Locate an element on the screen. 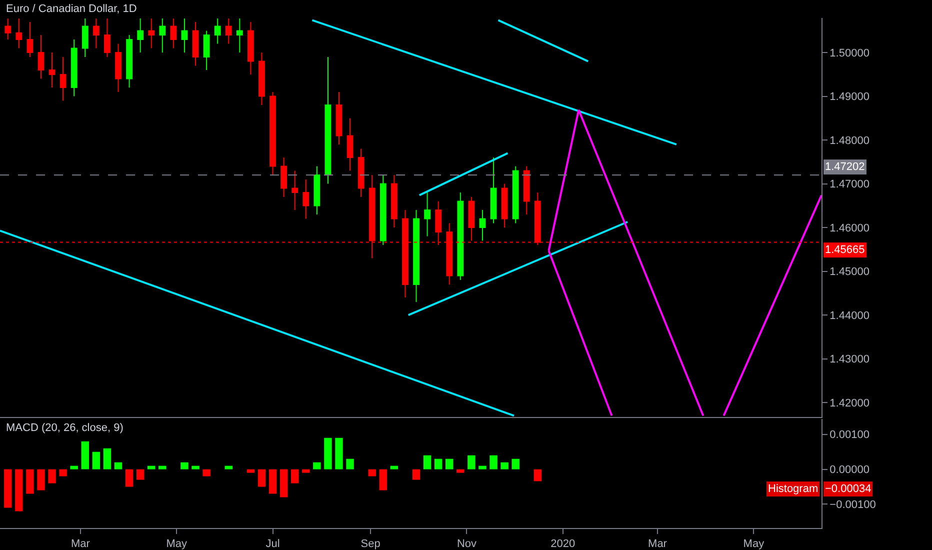 Image resolution: width=932 pixels, height=550 pixels. ref-line-label: 1.45665 is located at coordinates (845, 250).